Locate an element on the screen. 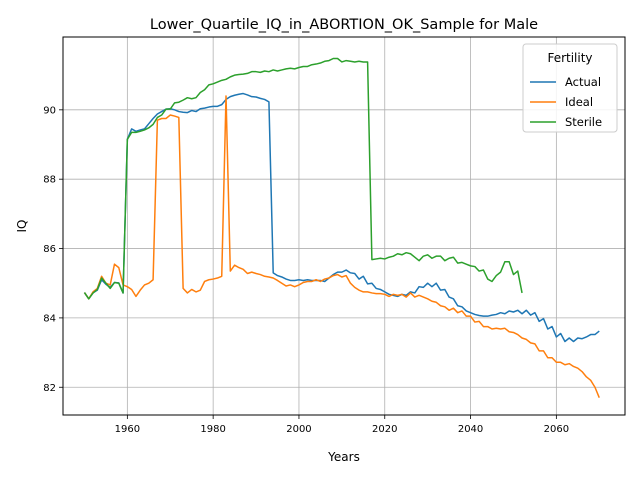  legend-entries: Actual Ideal Sterile is located at coordinates (566, 102).